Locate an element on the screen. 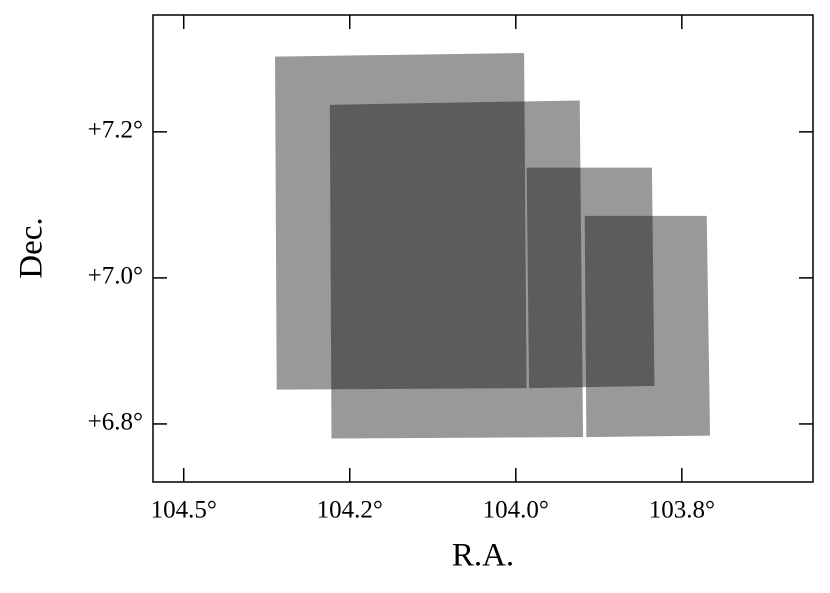  x-tick-label: 104.2° is located at coordinates (350, 510).